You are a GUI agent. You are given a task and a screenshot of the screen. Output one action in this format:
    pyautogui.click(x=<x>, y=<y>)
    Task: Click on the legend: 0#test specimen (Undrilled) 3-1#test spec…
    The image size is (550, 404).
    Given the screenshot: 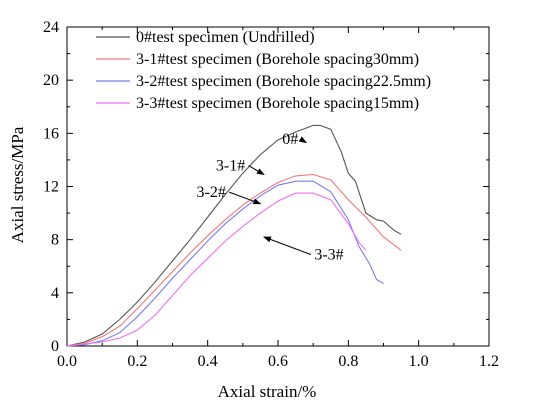 What is the action you would take?
    pyautogui.click(x=263, y=70)
    